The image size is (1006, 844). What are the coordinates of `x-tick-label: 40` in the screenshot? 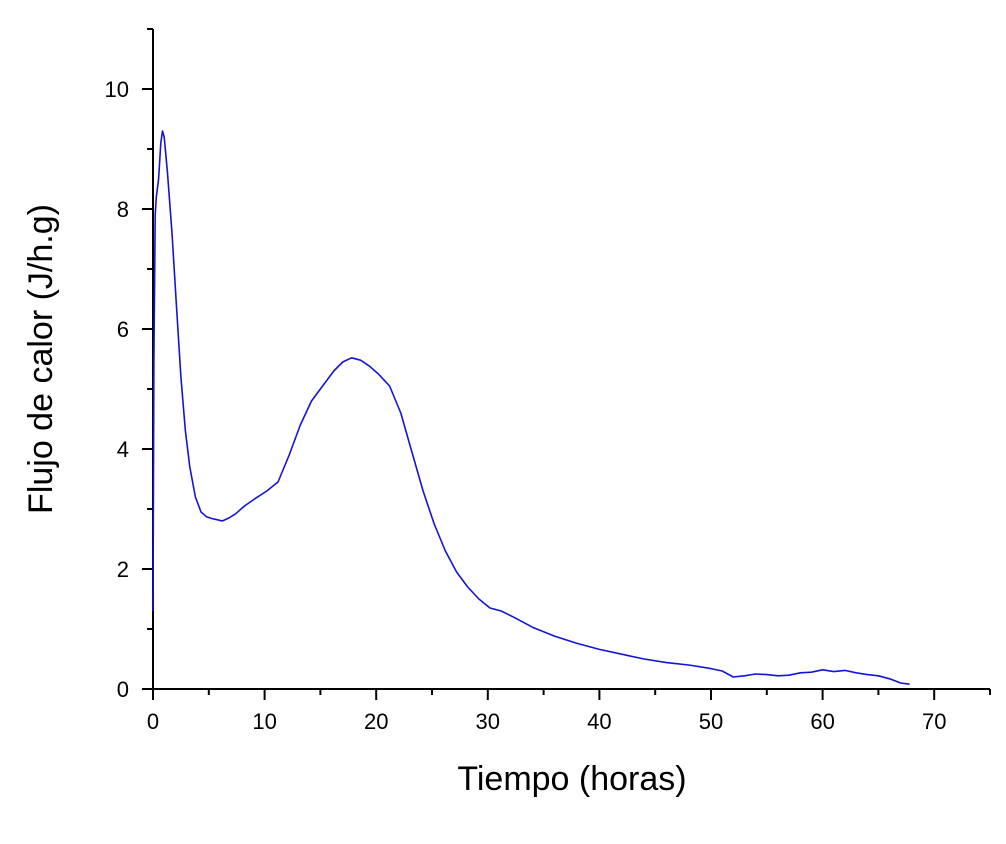 It's located at (599, 721).